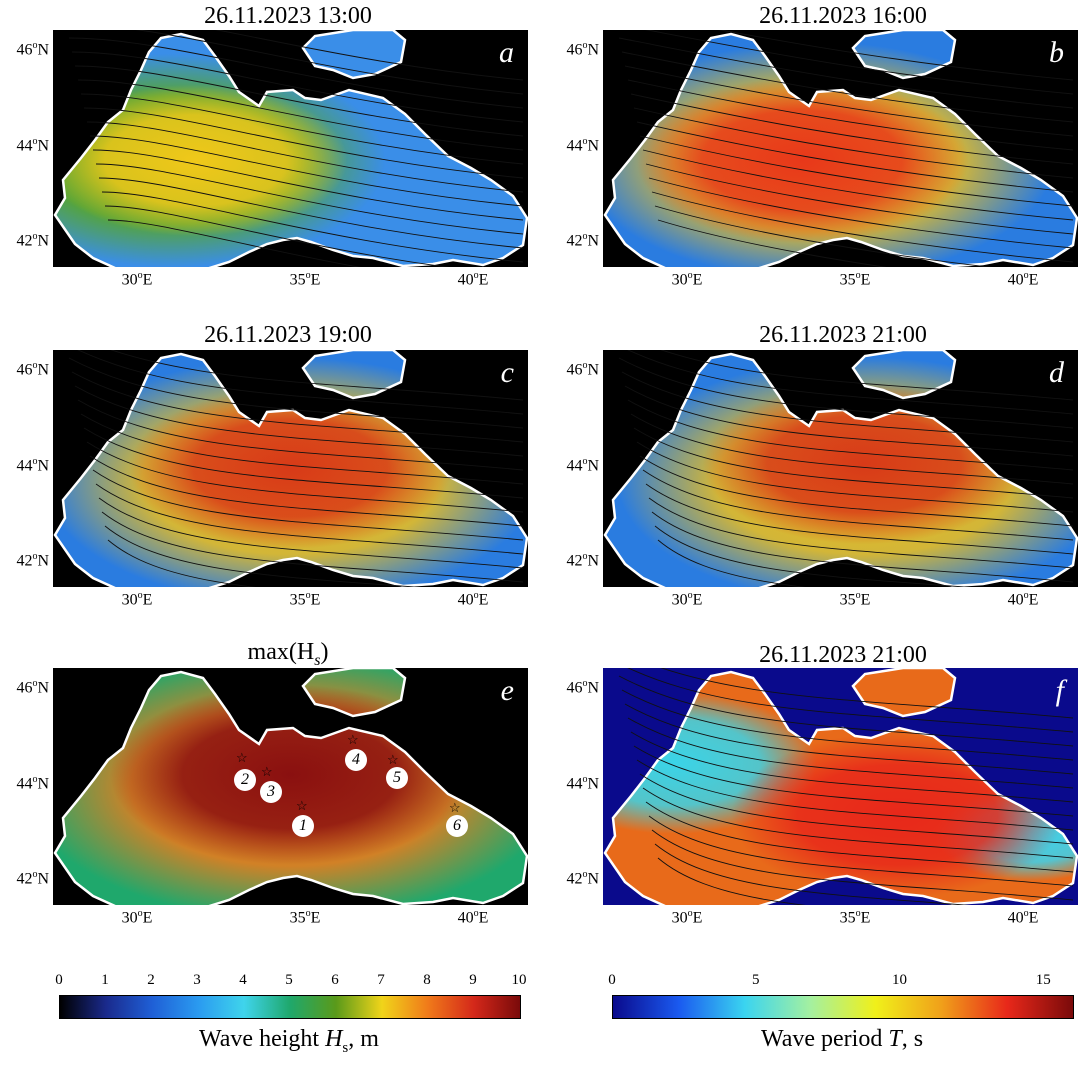 The image size is (1087, 1066). Describe the element at coordinates (519, 980) in the screenshot. I see `colorbar-tick-label: 10` at that location.